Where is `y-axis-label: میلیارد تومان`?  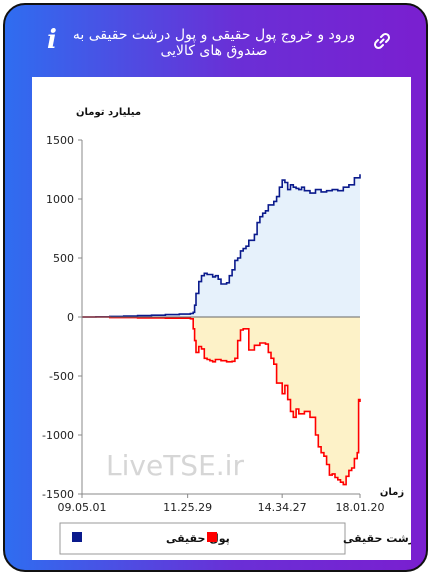
y-axis-label: میلیارد تومان is located at coordinates (108, 112).